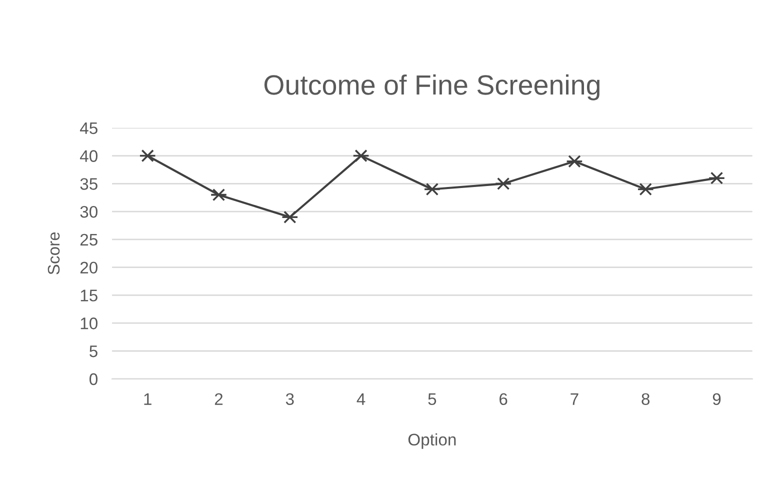 The image size is (778, 479). What do you see at coordinates (361, 399) in the screenshot?
I see `x-tick-label: 4` at bounding box center [361, 399].